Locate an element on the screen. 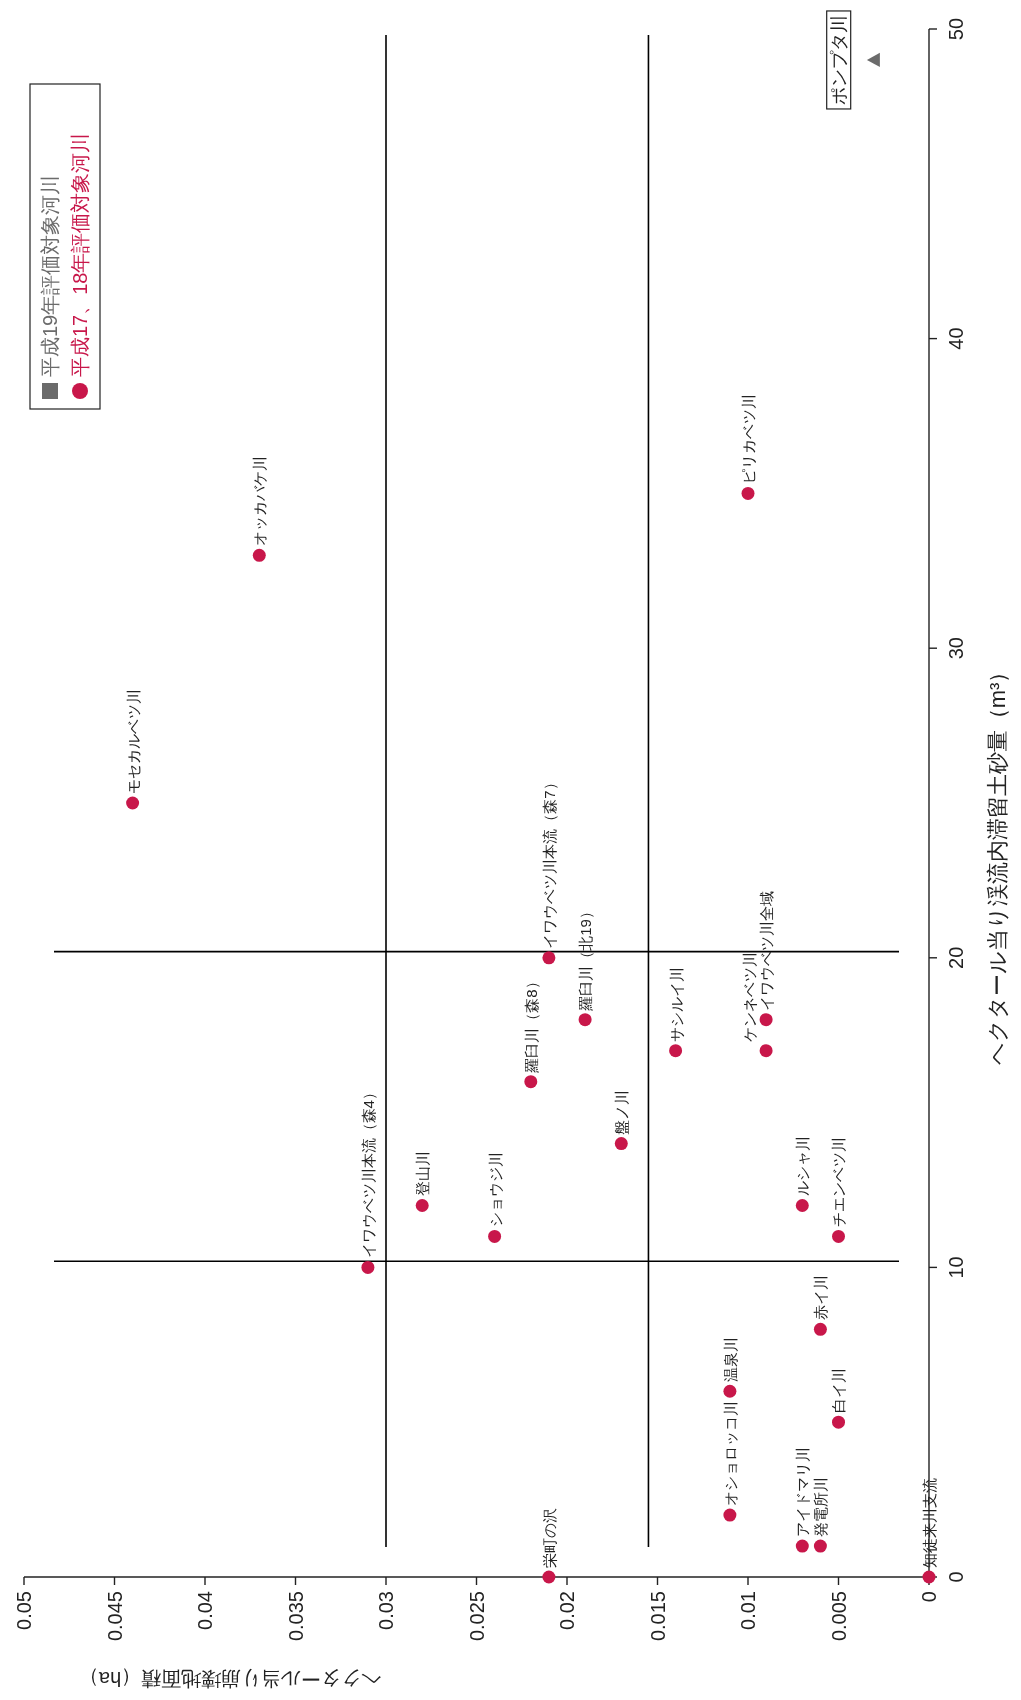  annotation: モセカルベツ川 is located at coordinates (133, 741).